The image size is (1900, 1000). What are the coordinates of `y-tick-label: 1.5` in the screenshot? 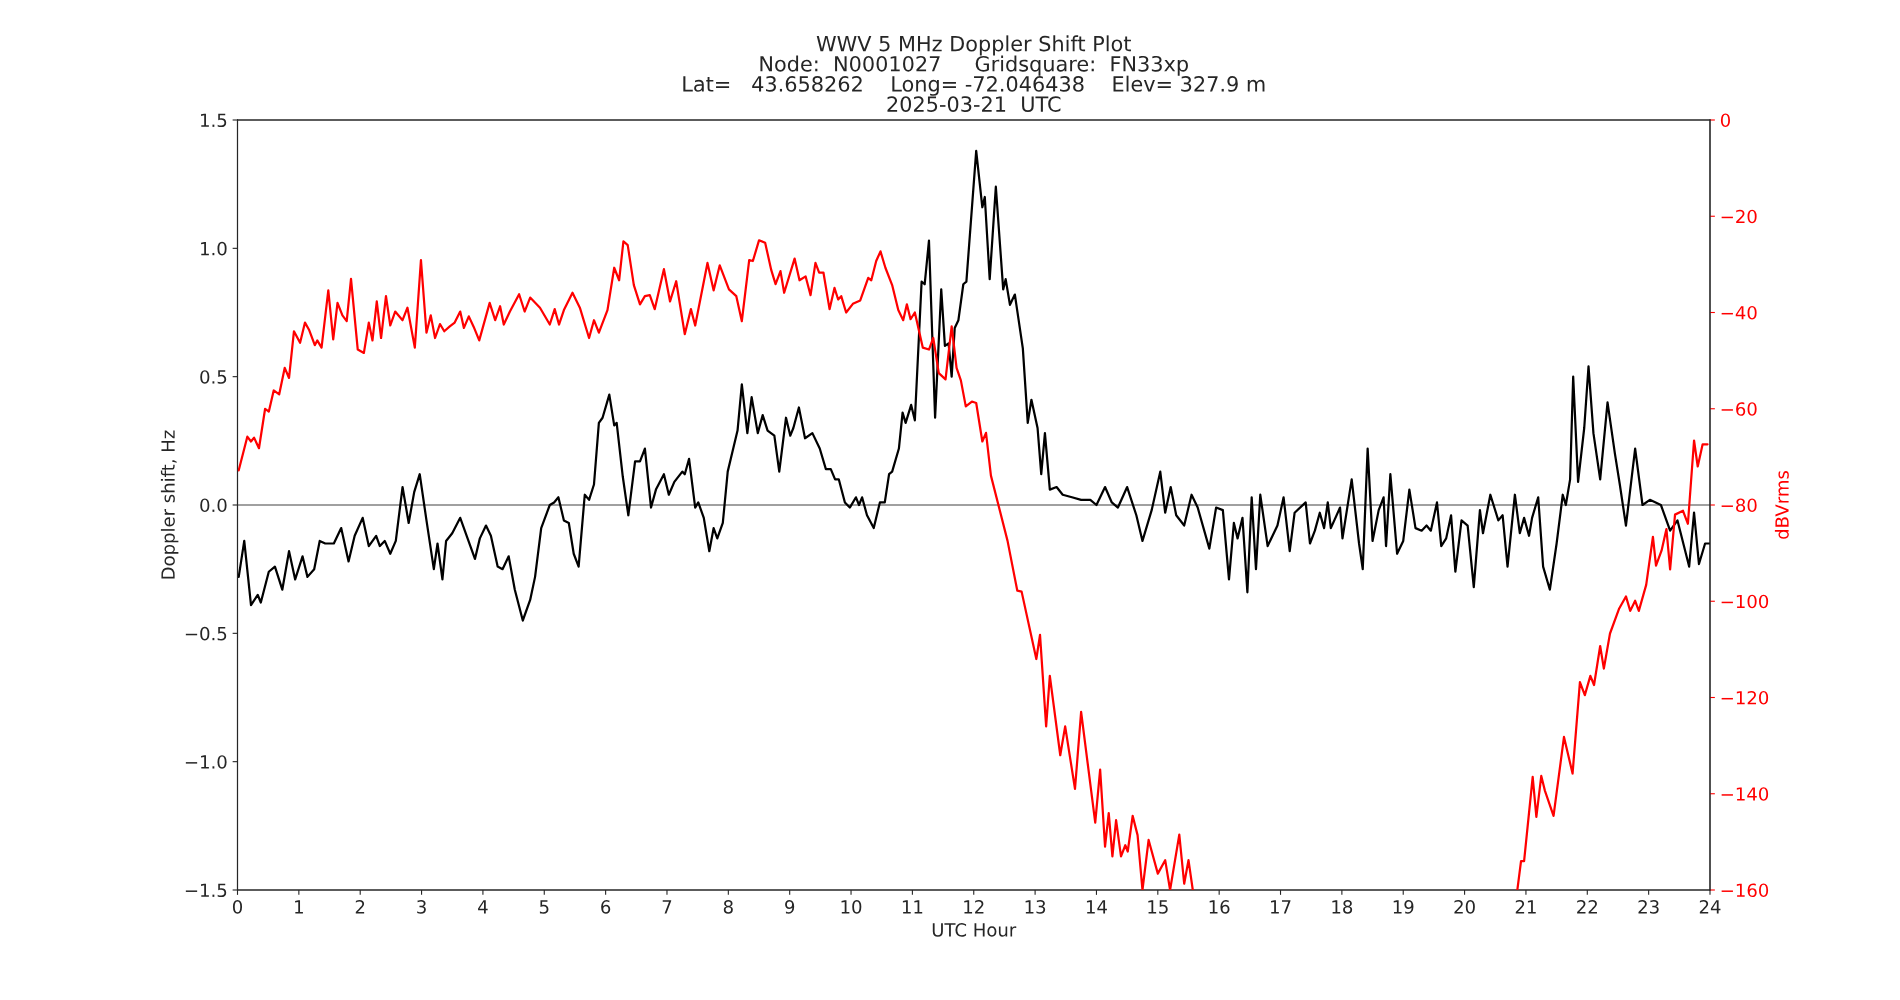 It's located at (214, 120).